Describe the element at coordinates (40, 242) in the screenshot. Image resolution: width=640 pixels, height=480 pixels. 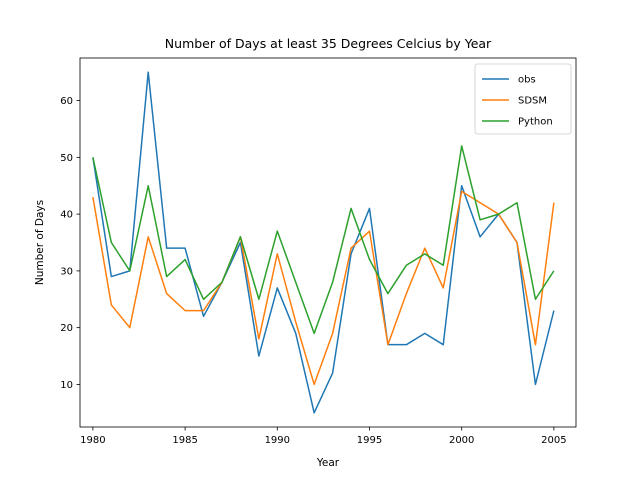
I see `y-axis-label: Number of Days` at that location.